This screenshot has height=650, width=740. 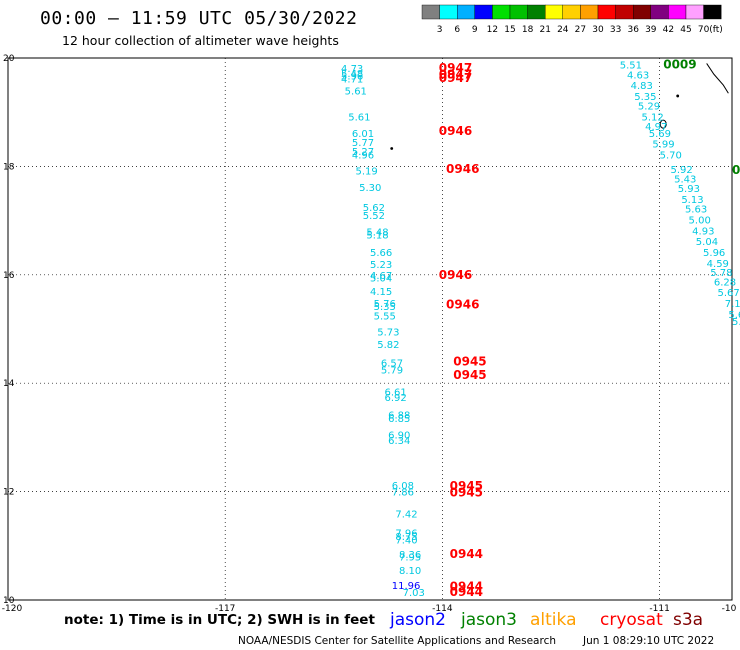 What do you see at coordinates (729, 293) in the screenshot?
I see `wave-height-label: 5.67` at bounding box center [729, 293].